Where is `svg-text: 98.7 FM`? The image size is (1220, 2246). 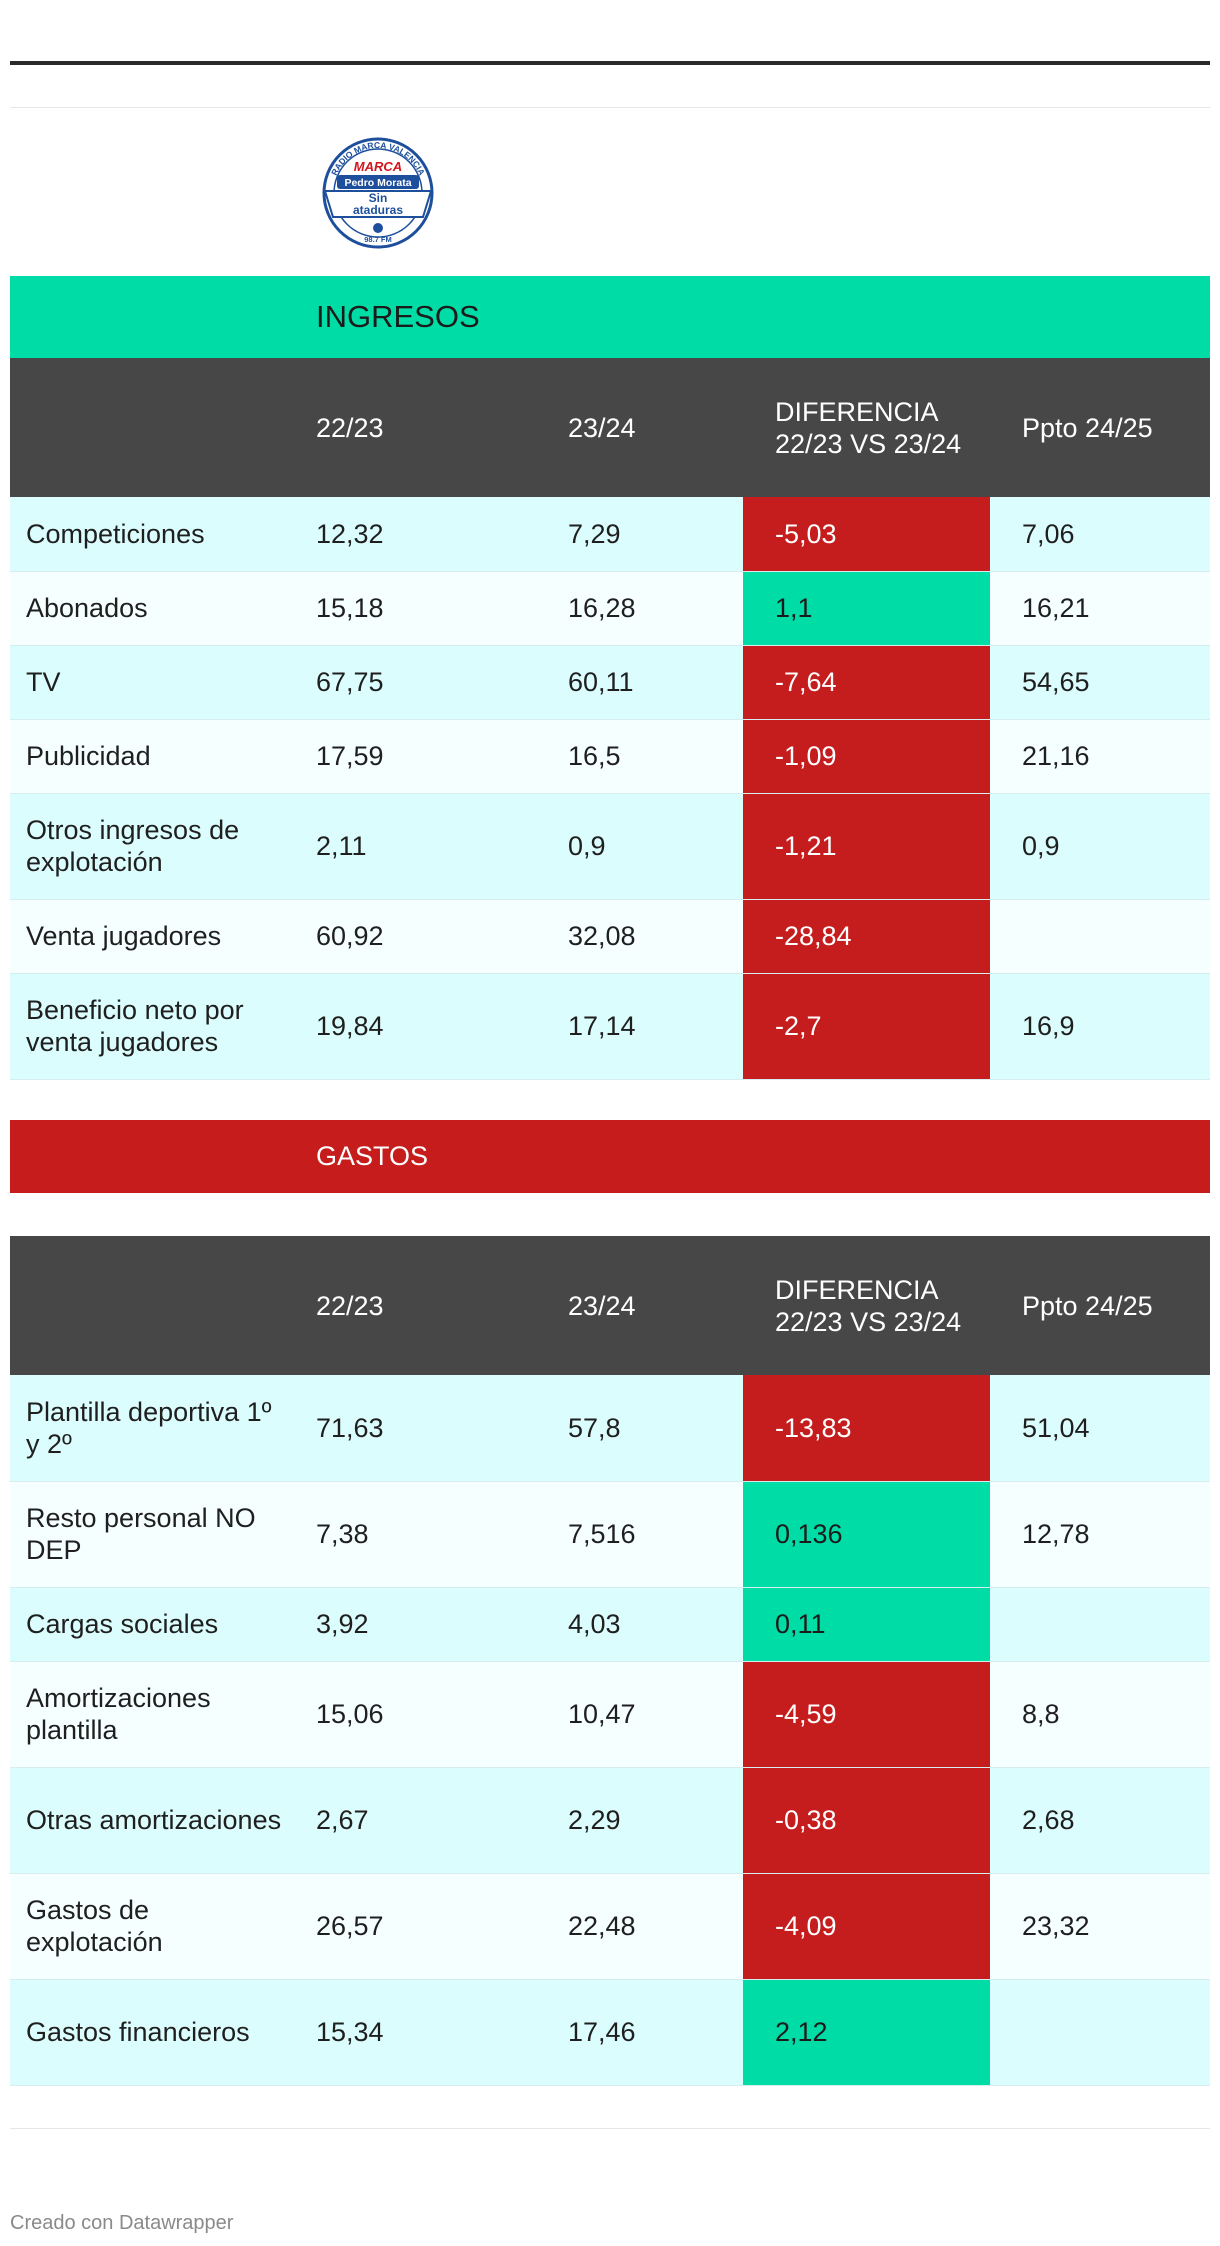
svg-text: 98.7 FM is located at coordinates (378, 239).